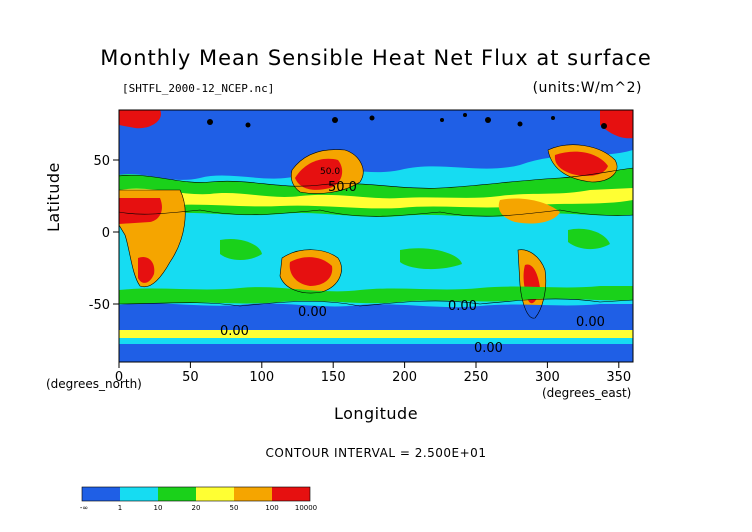 Image resolution: width=752 pixels, height=532 pixels. Describe the element at coordinates (431, 259) in the screenshot. I see `region-pacific-mid` at that location.